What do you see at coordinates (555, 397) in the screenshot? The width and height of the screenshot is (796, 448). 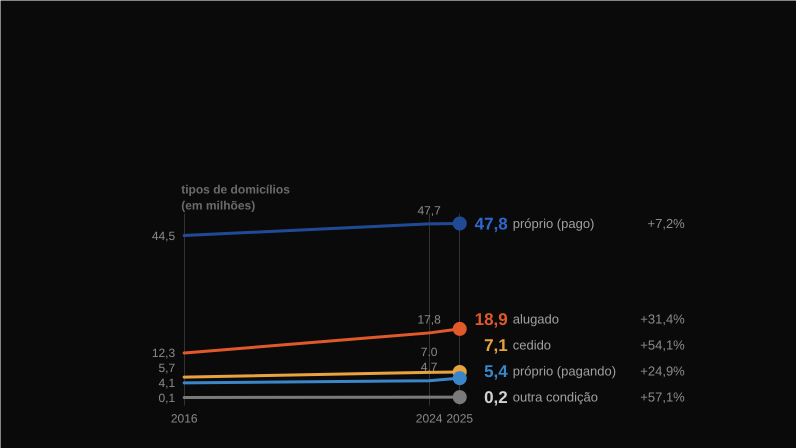 I see `text: outra condição` at bounding box center [555, 397].